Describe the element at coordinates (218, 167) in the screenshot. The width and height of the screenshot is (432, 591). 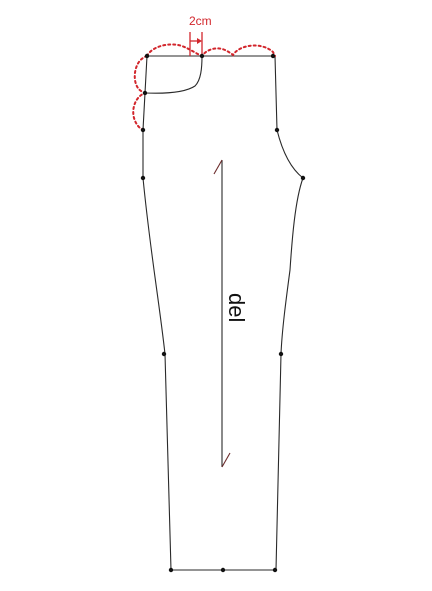
I see `grain-line-top-tip` at that location.